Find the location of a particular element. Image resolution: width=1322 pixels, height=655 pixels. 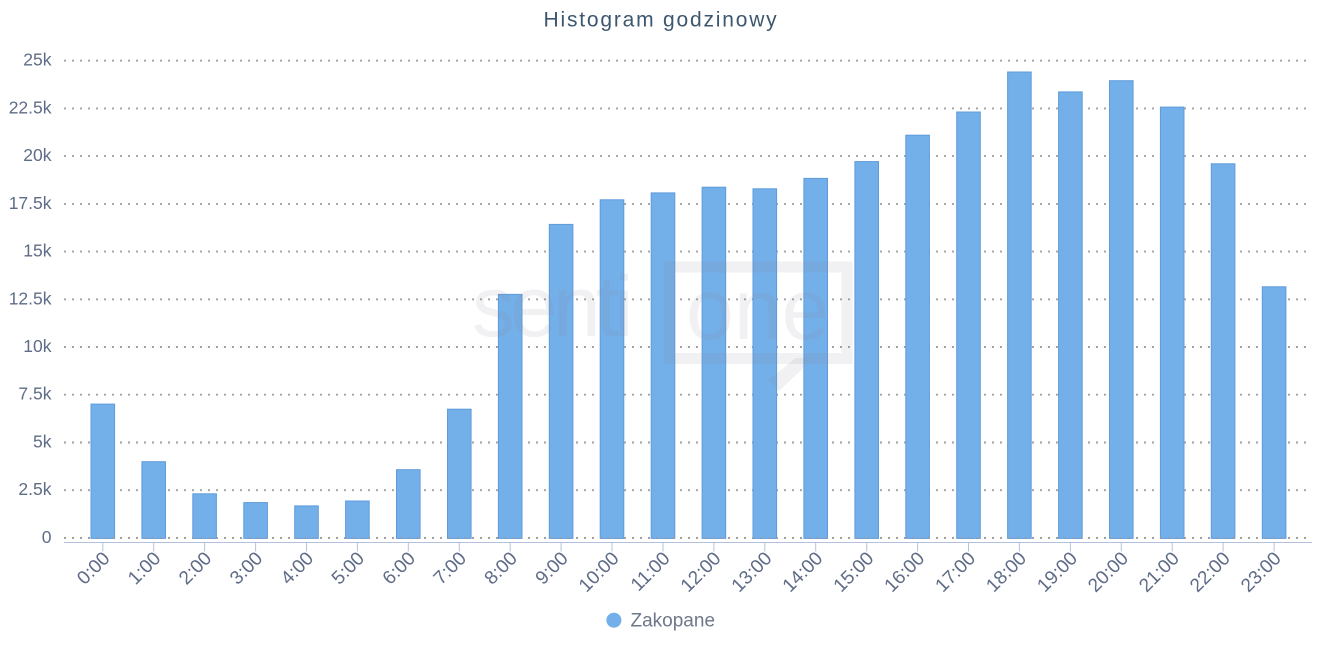

svg-text: 20k is located at coordinates (37, 155).